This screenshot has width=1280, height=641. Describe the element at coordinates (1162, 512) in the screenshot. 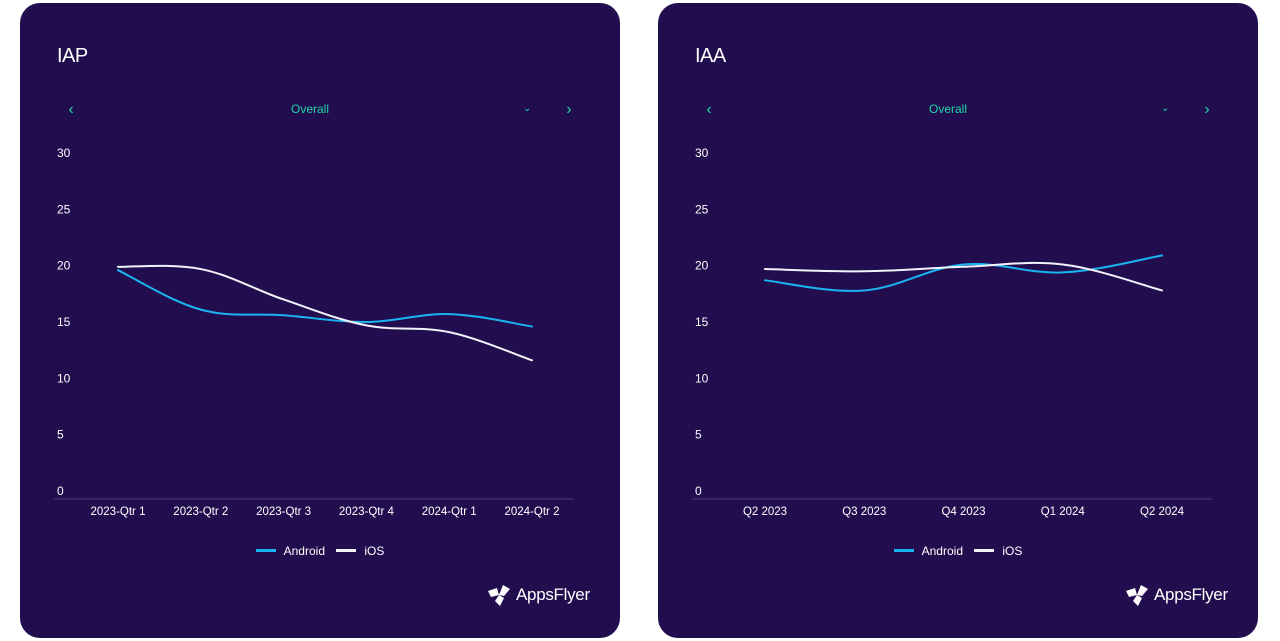

I see `x-tick-label: Q2 2024` at that location.